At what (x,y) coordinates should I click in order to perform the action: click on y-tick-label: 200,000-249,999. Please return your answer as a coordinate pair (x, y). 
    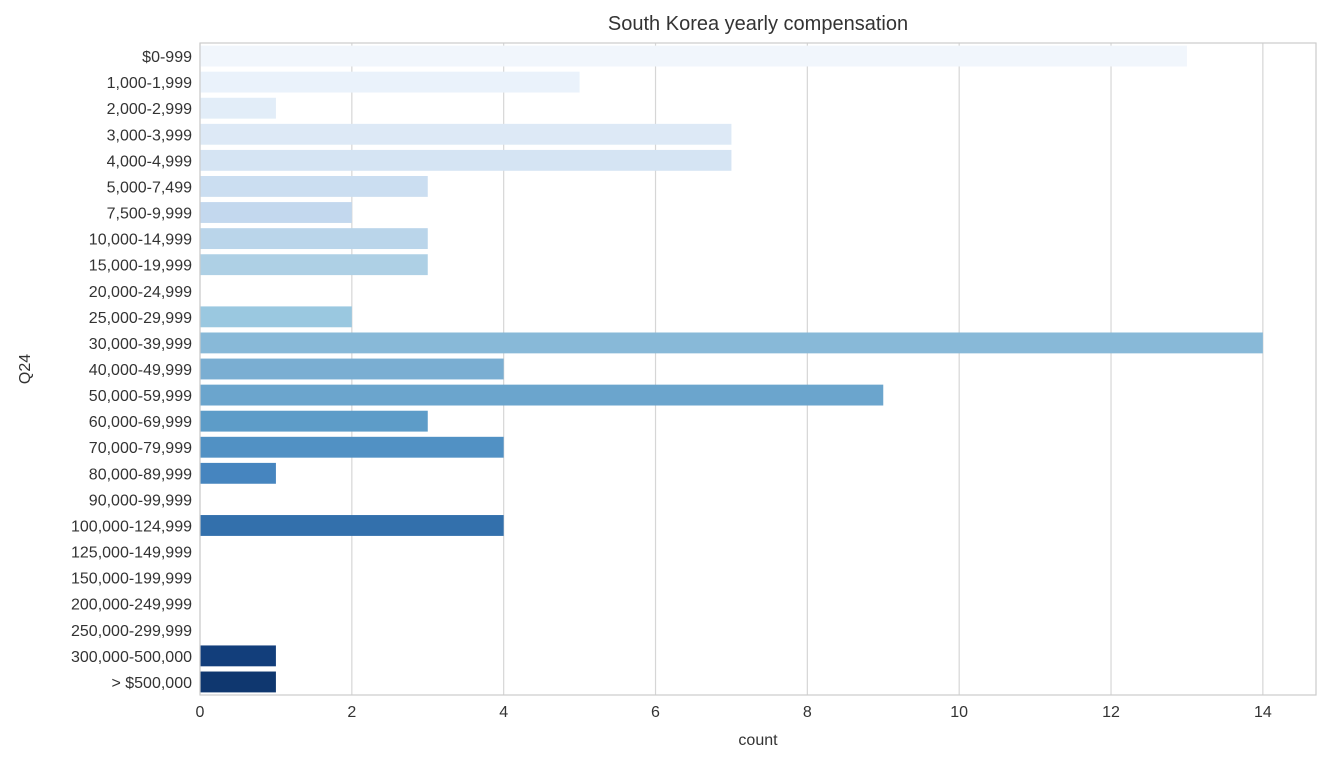
    Looking at the image, I should click on (131, 605).